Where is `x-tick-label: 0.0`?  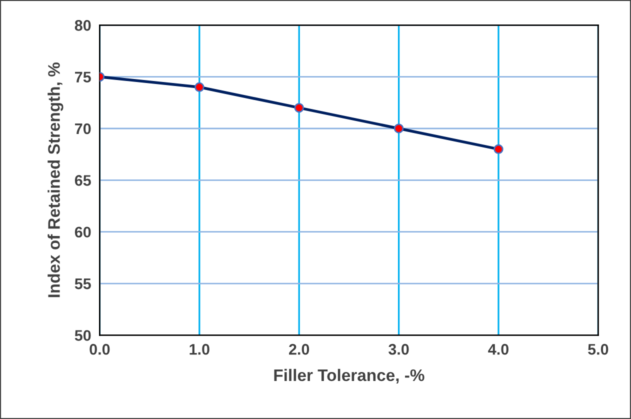
x-tick-label: 0.0 is located at coordinates (100, 349).